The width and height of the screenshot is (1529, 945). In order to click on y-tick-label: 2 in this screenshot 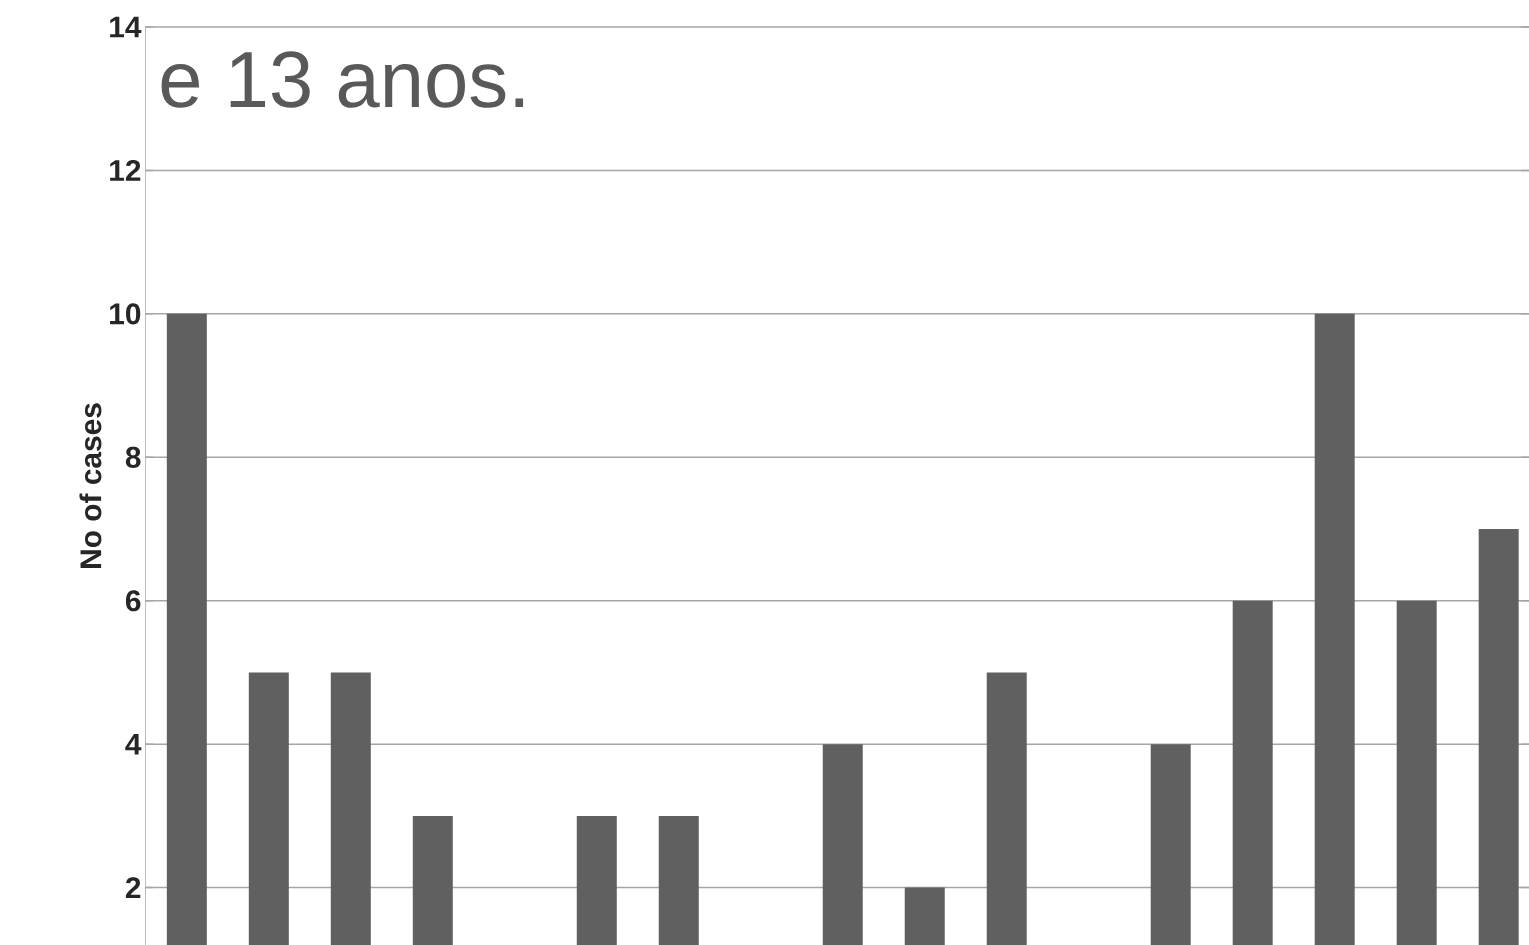, I will do `click(133, 888)`.